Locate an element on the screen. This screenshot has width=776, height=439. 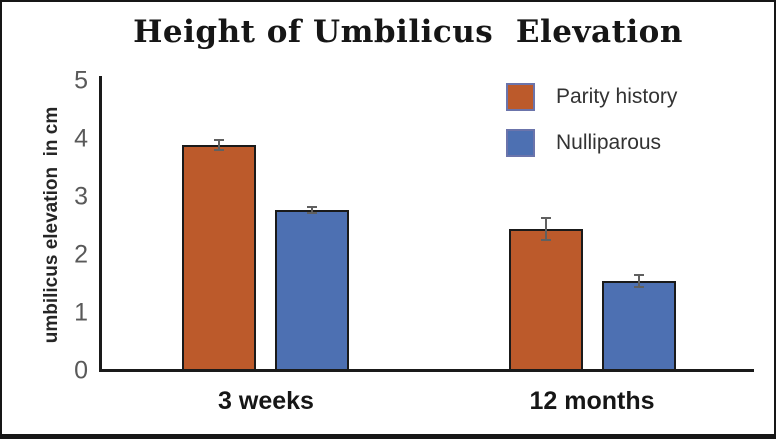
chart-title: Height of Umbilicus Elevation is located at coordinates (408, 32).